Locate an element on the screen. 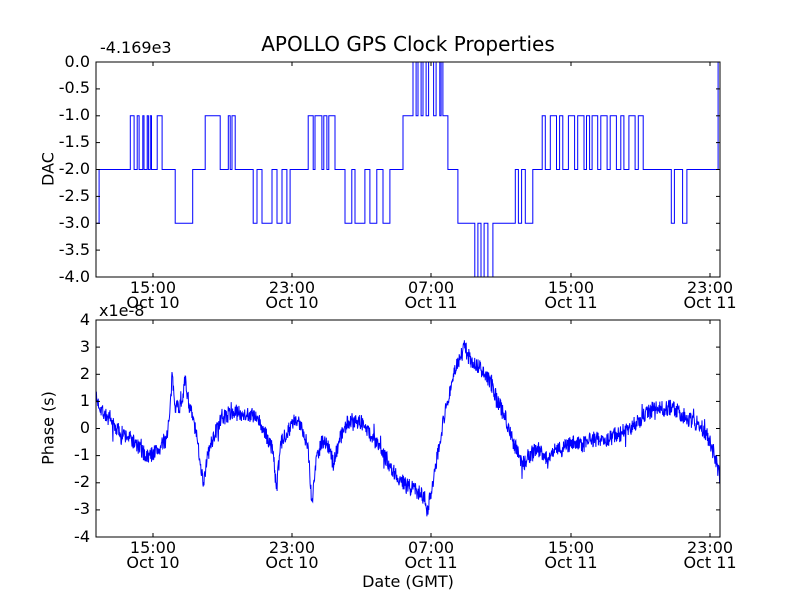 The height and width of the screenshot is (600, 800). bottom-xtick-label-1: 23:00 Oct 10 is located at coordinates (292, 555).